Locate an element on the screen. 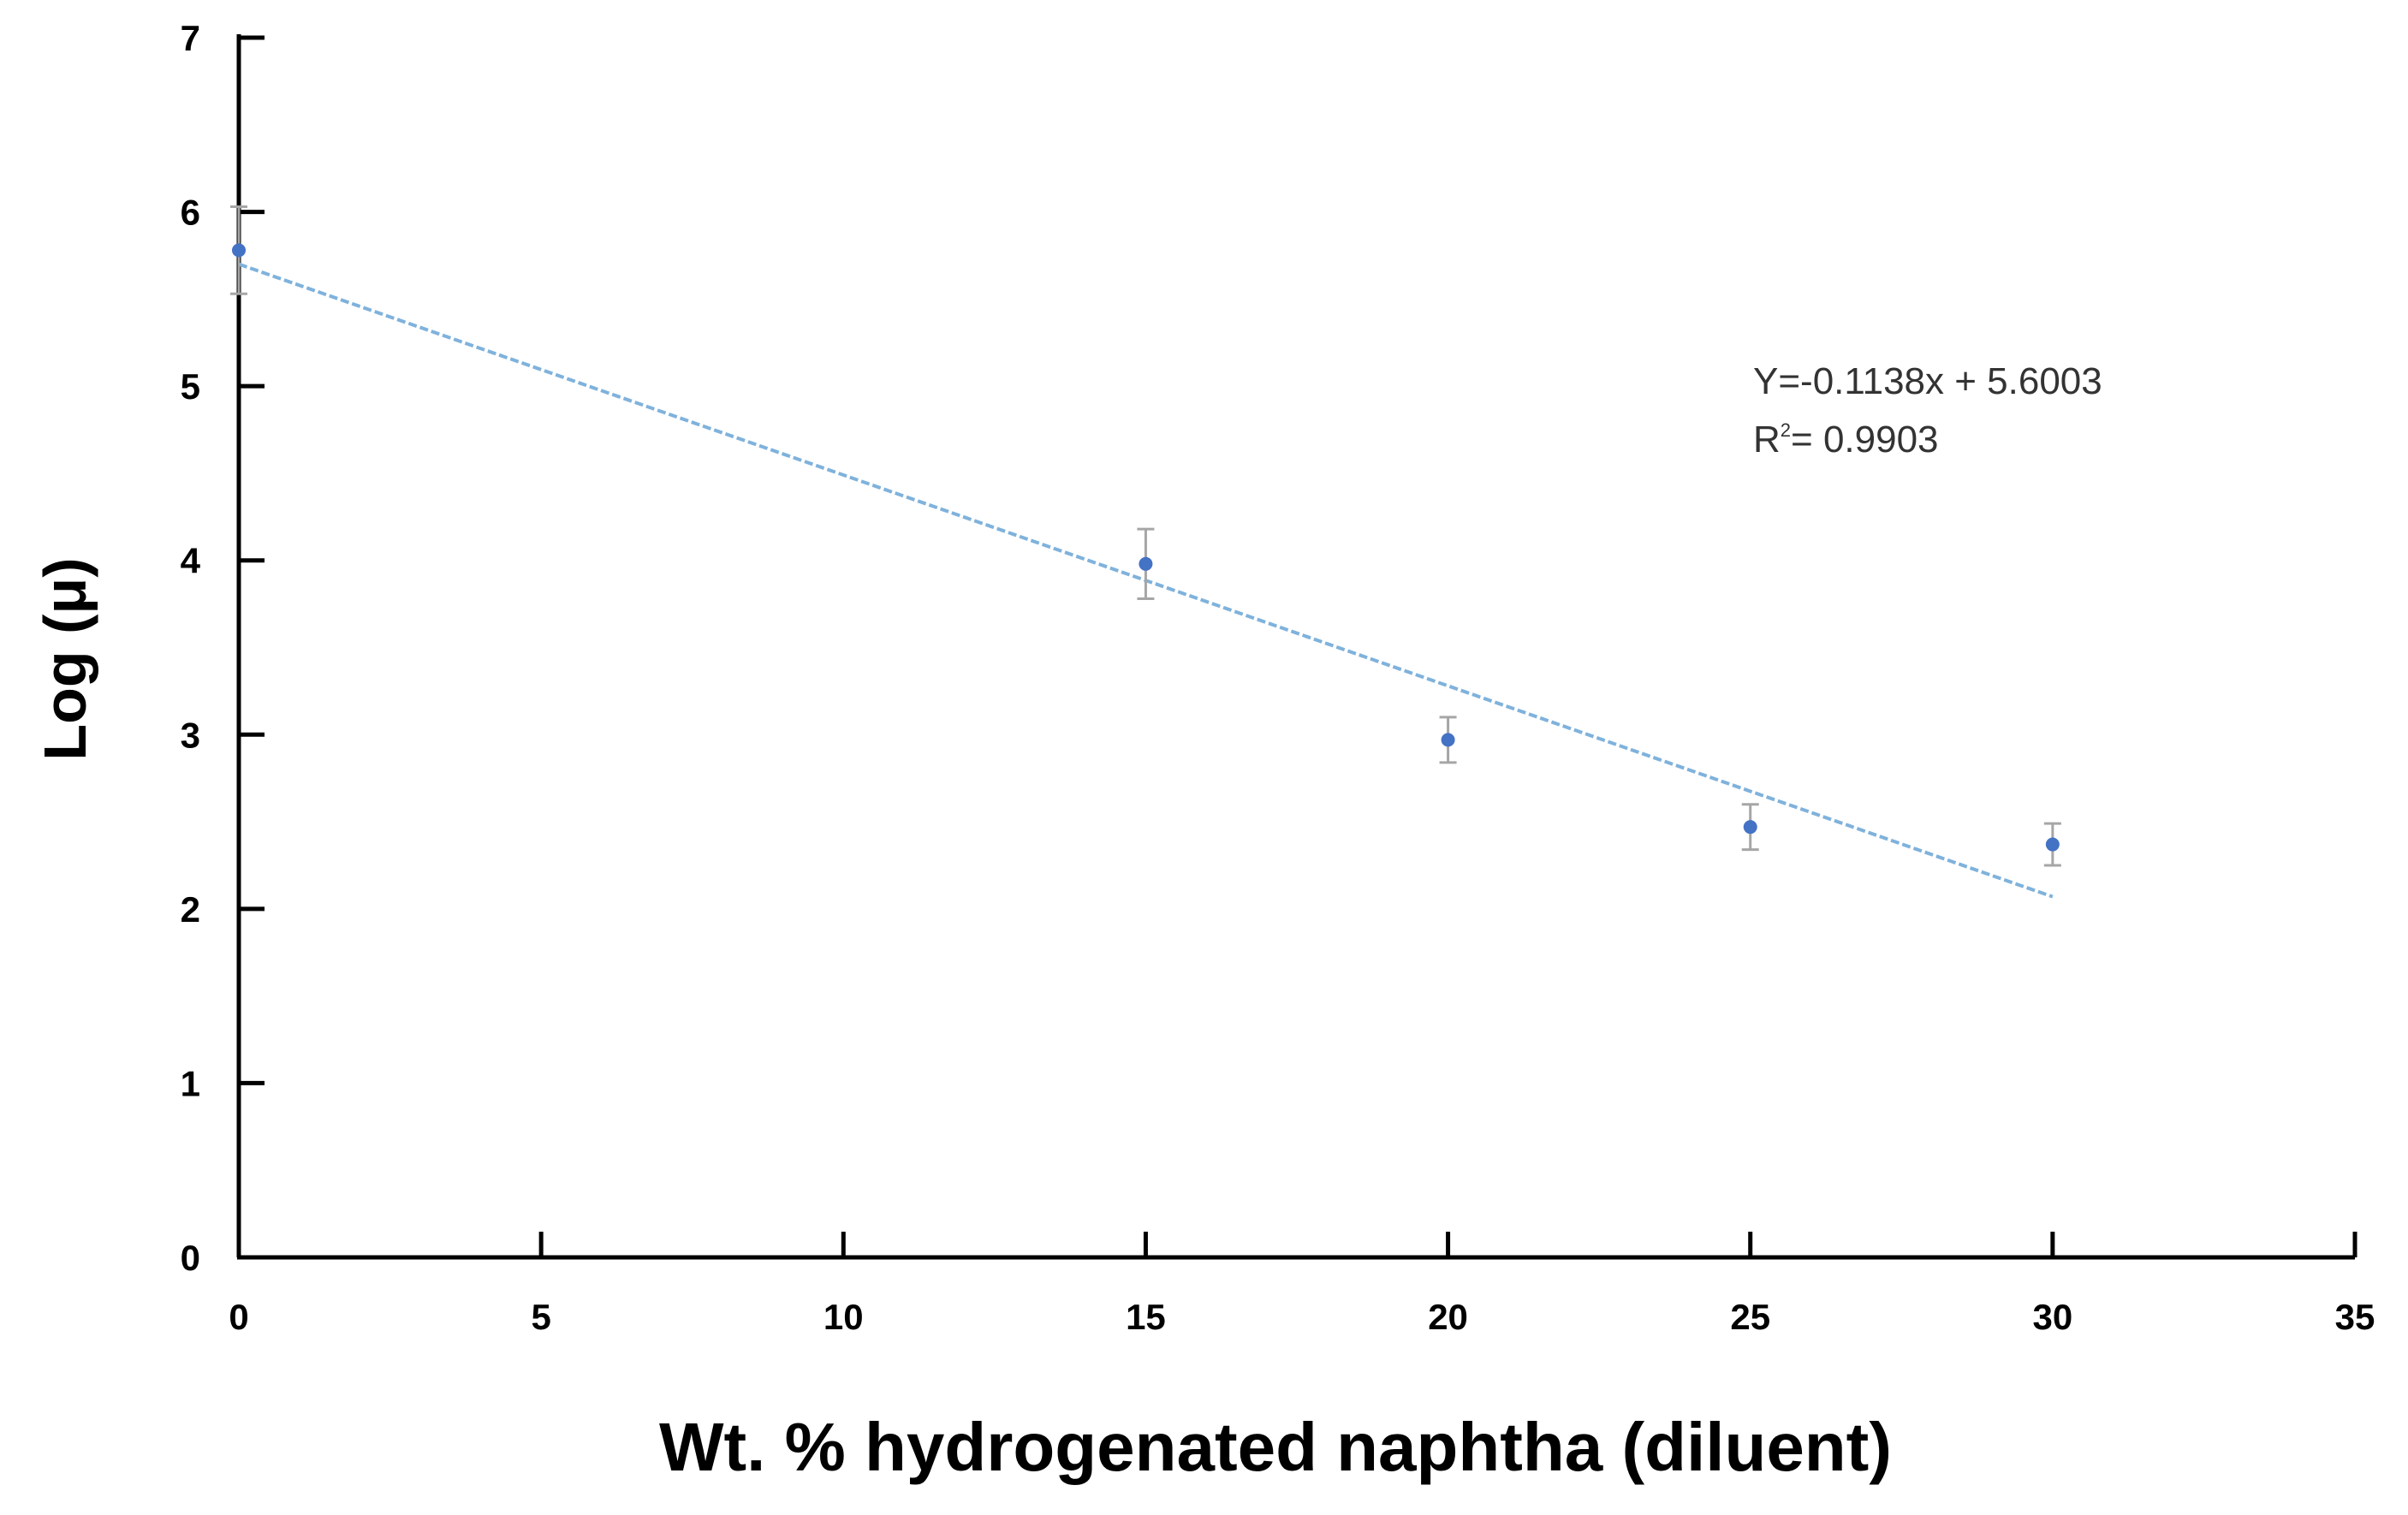 This screenshot has height=1515, width=2408. x-tick-label-20: 20 is located at coordinates (1448, 1317).